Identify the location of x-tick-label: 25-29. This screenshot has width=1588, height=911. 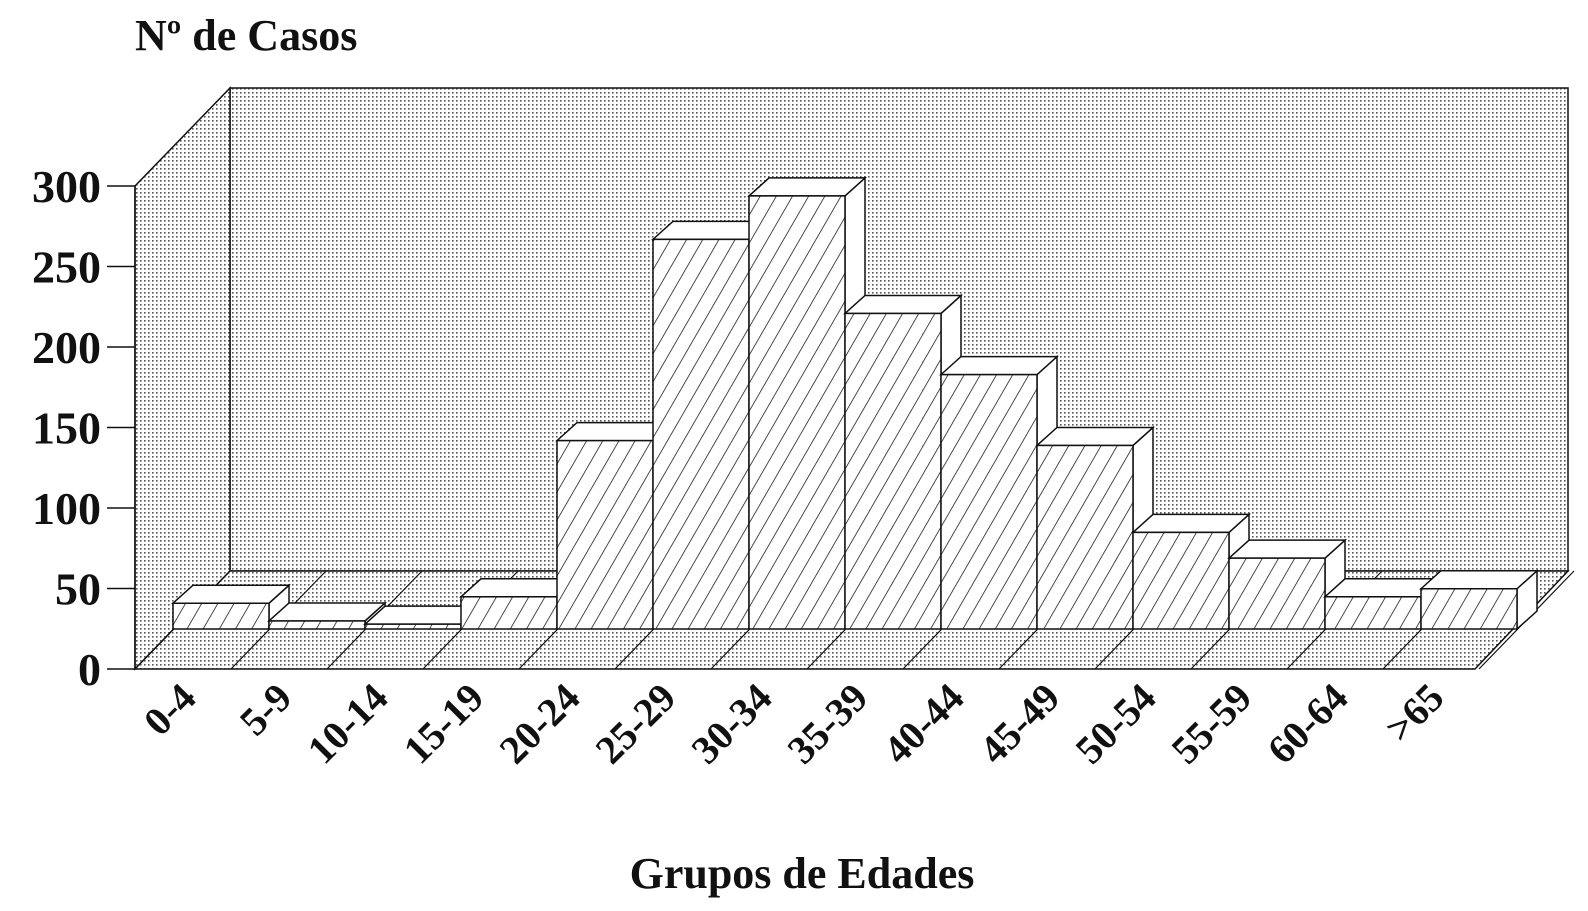
(636, 724).